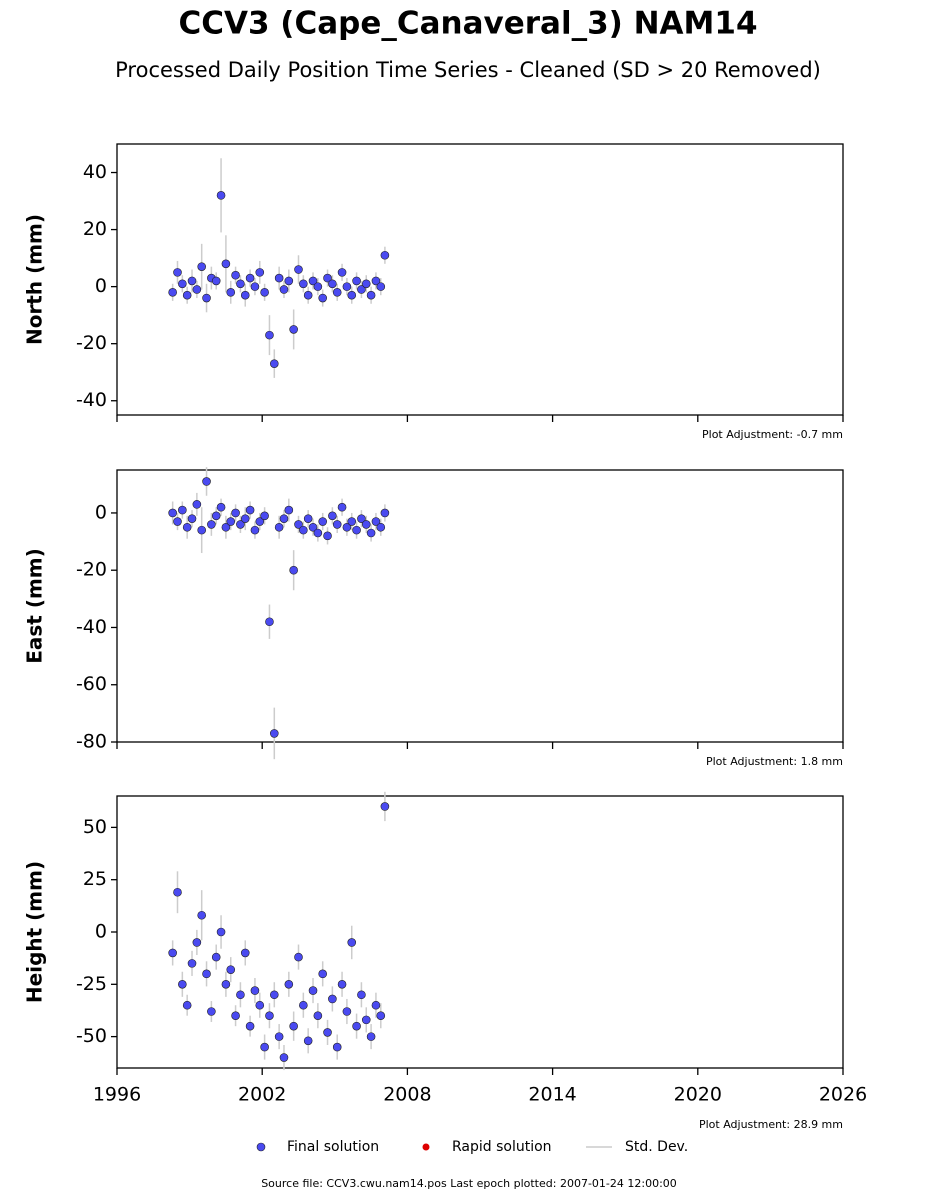 The image size is (937, 1204). What do you see at coordinates (91, 627) in the screenshot?
I see `y-tick-label: -40` at bounding box center [91, 627].